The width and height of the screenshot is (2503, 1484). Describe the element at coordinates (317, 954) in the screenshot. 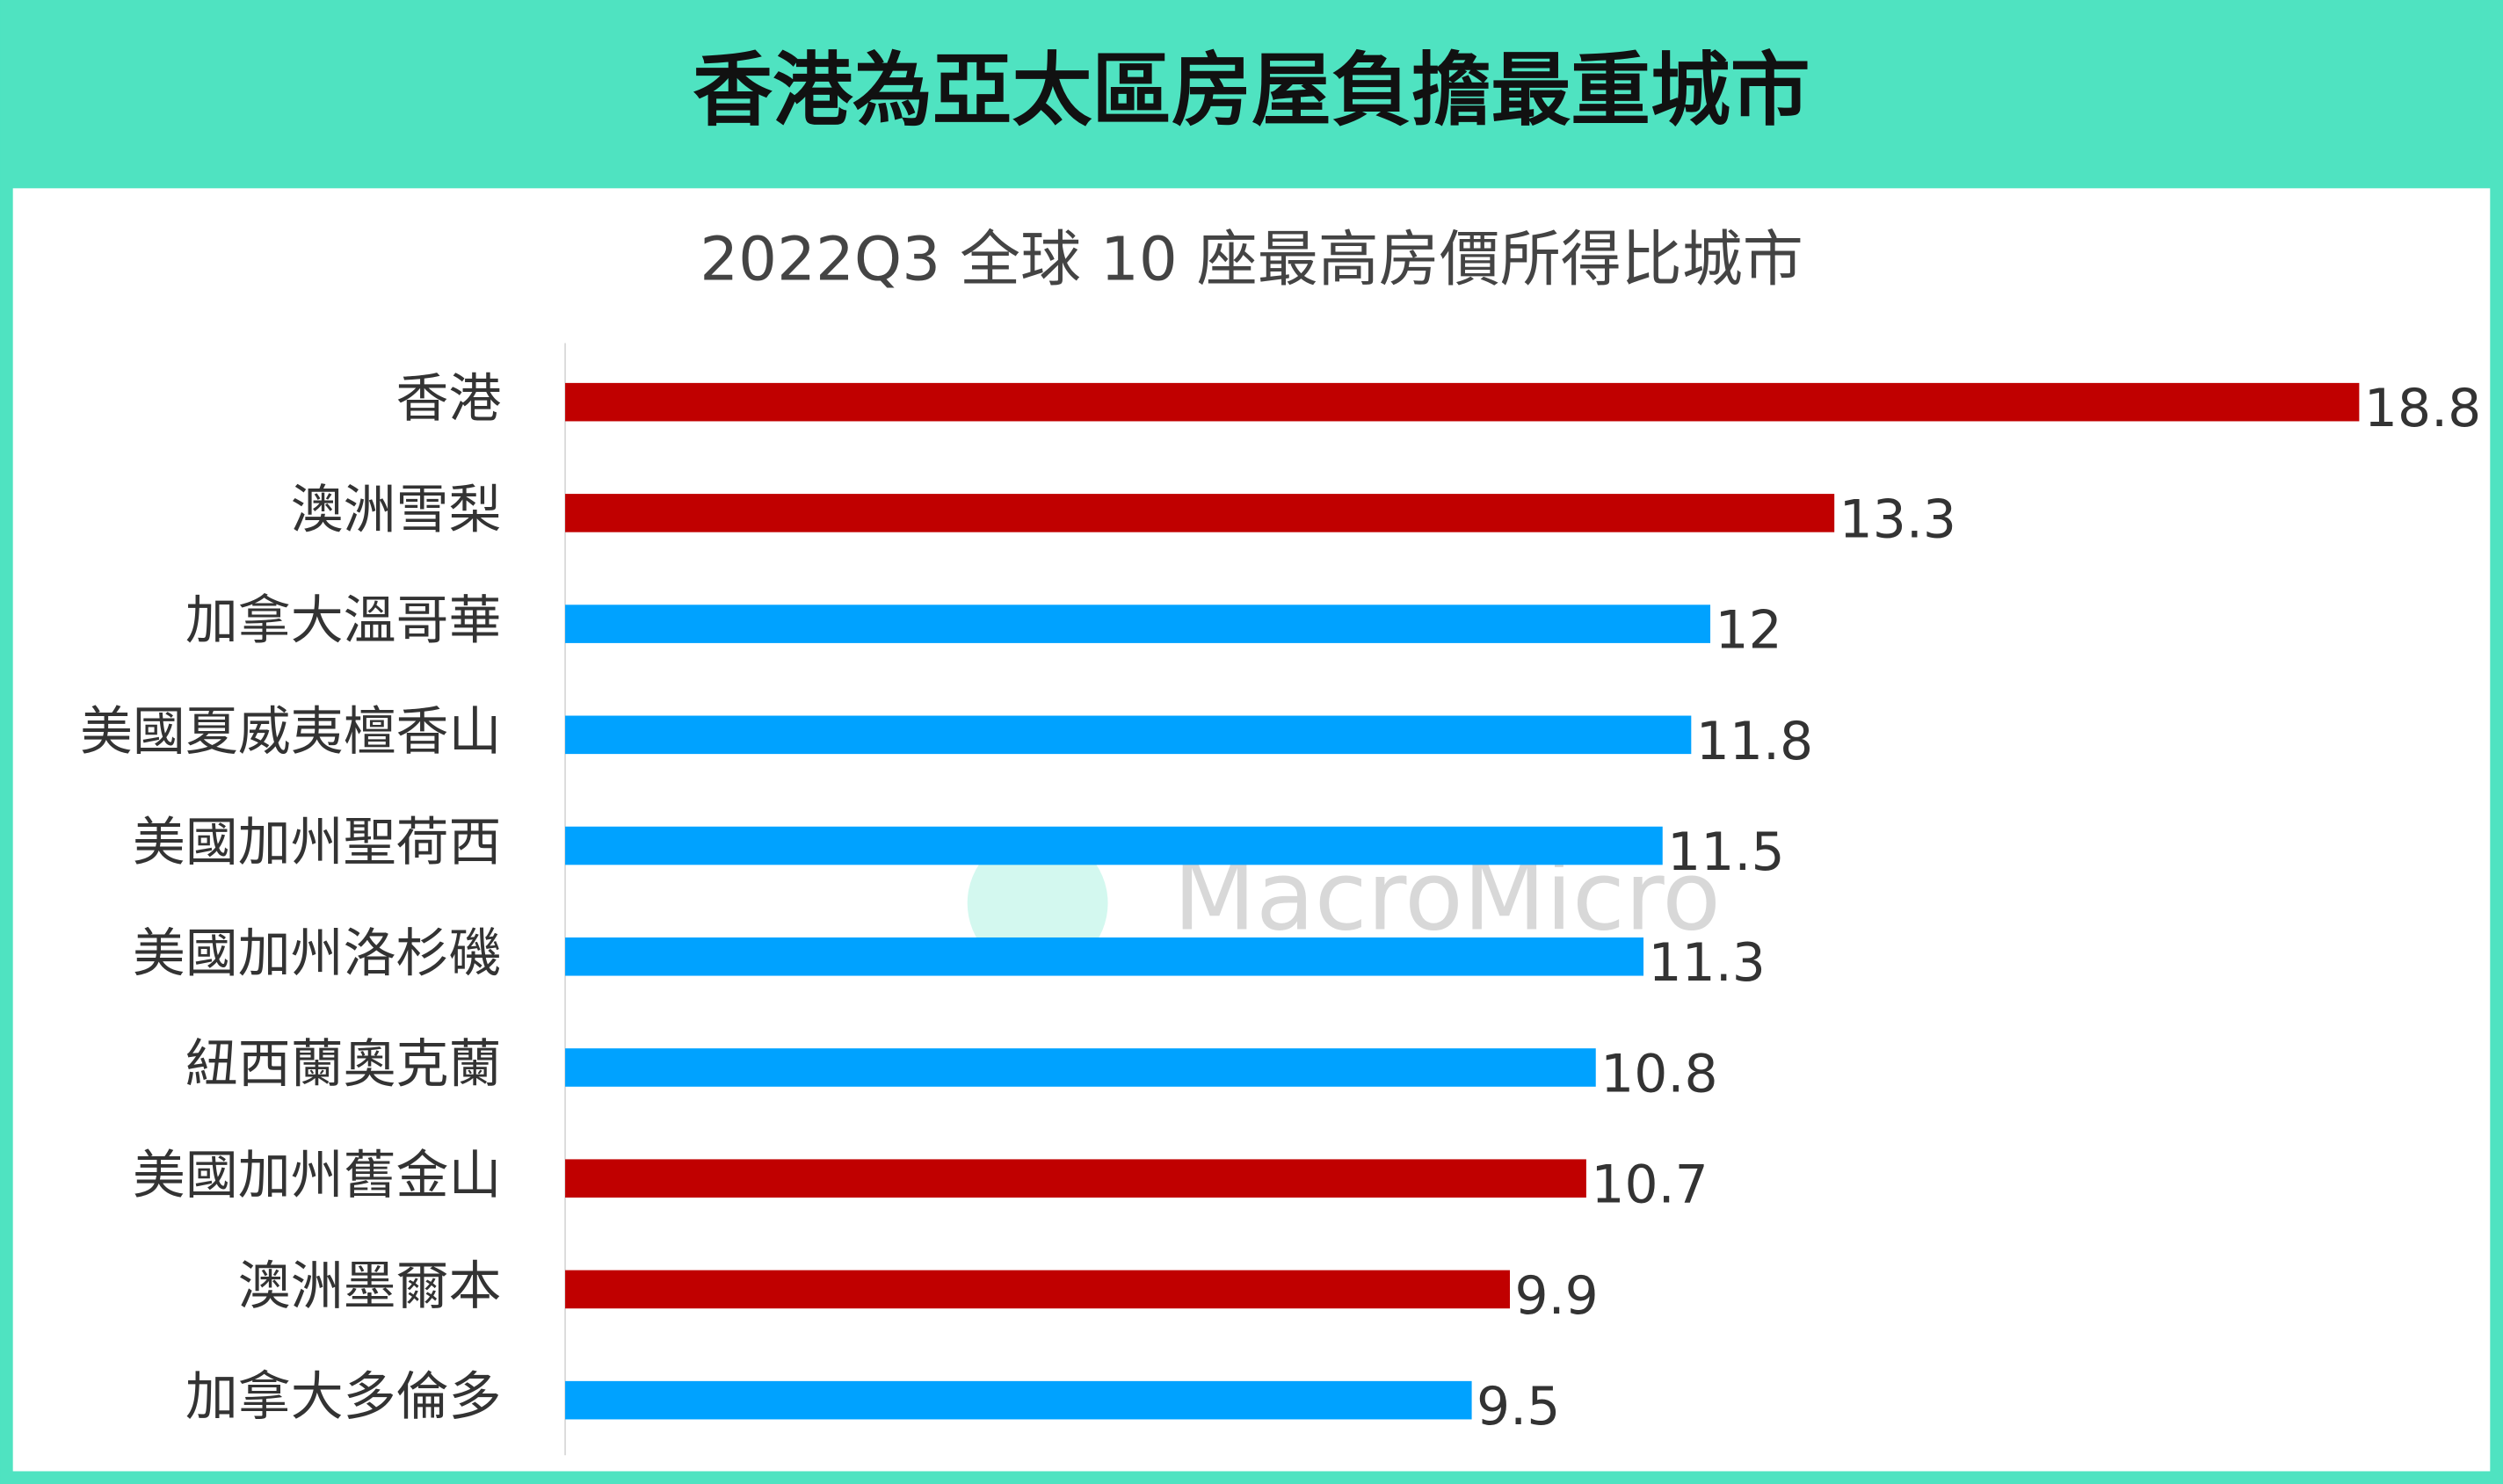

I see `y-tick-label: 美國加州洛杉磯` at that location.